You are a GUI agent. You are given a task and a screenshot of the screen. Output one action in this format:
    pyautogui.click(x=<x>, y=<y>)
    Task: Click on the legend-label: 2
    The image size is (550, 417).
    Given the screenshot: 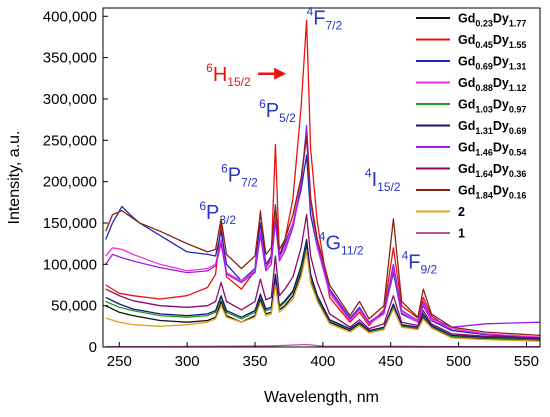 What is the action you would take?
    pyautogui.click(x=461, y=212)
    